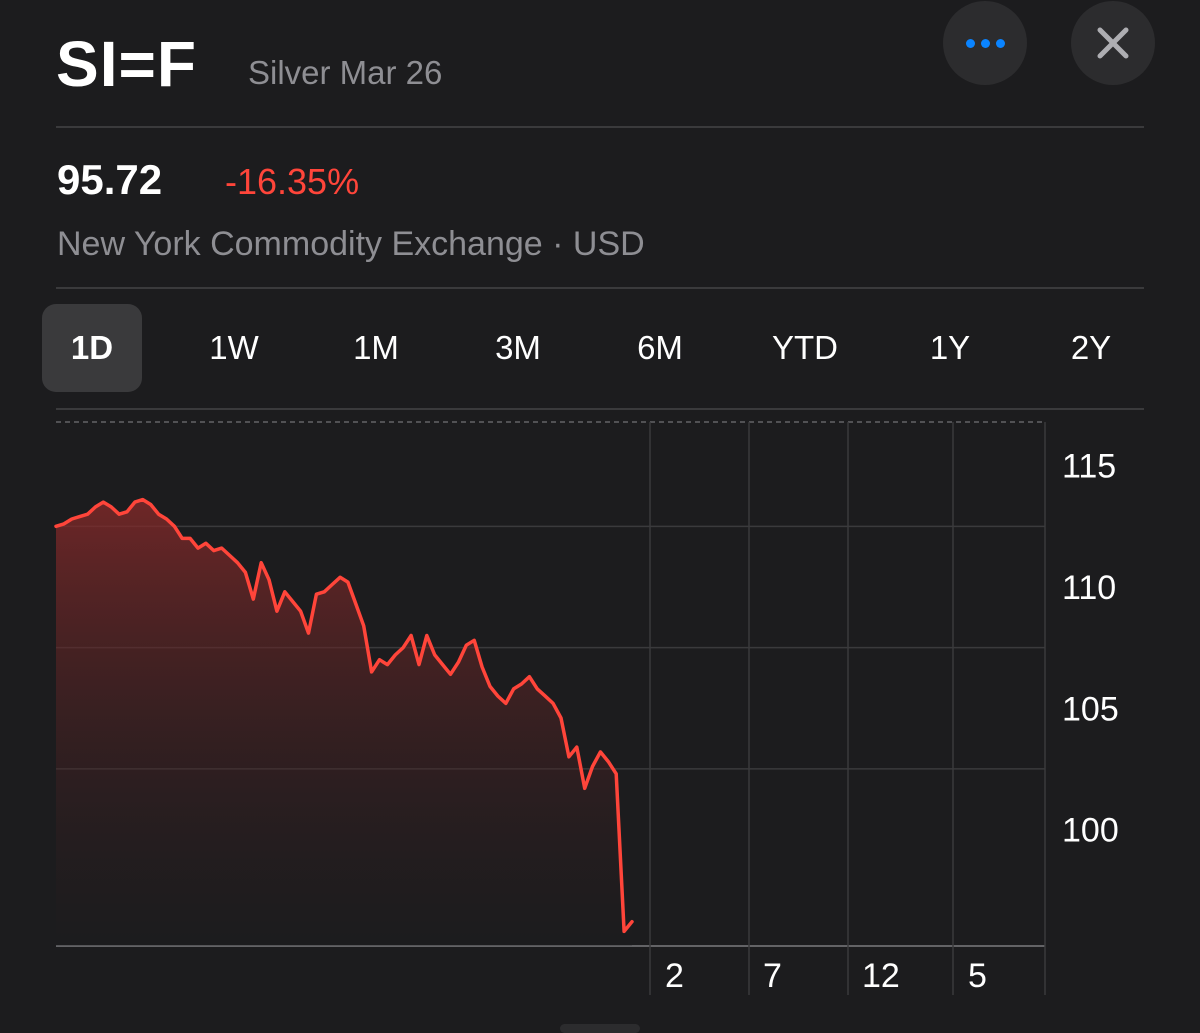 The image size is (1200, 1033). Describe the element at coordinates (345, 72) in the screenshot. I see `instrument-name: Silver Mar 26` at that location.